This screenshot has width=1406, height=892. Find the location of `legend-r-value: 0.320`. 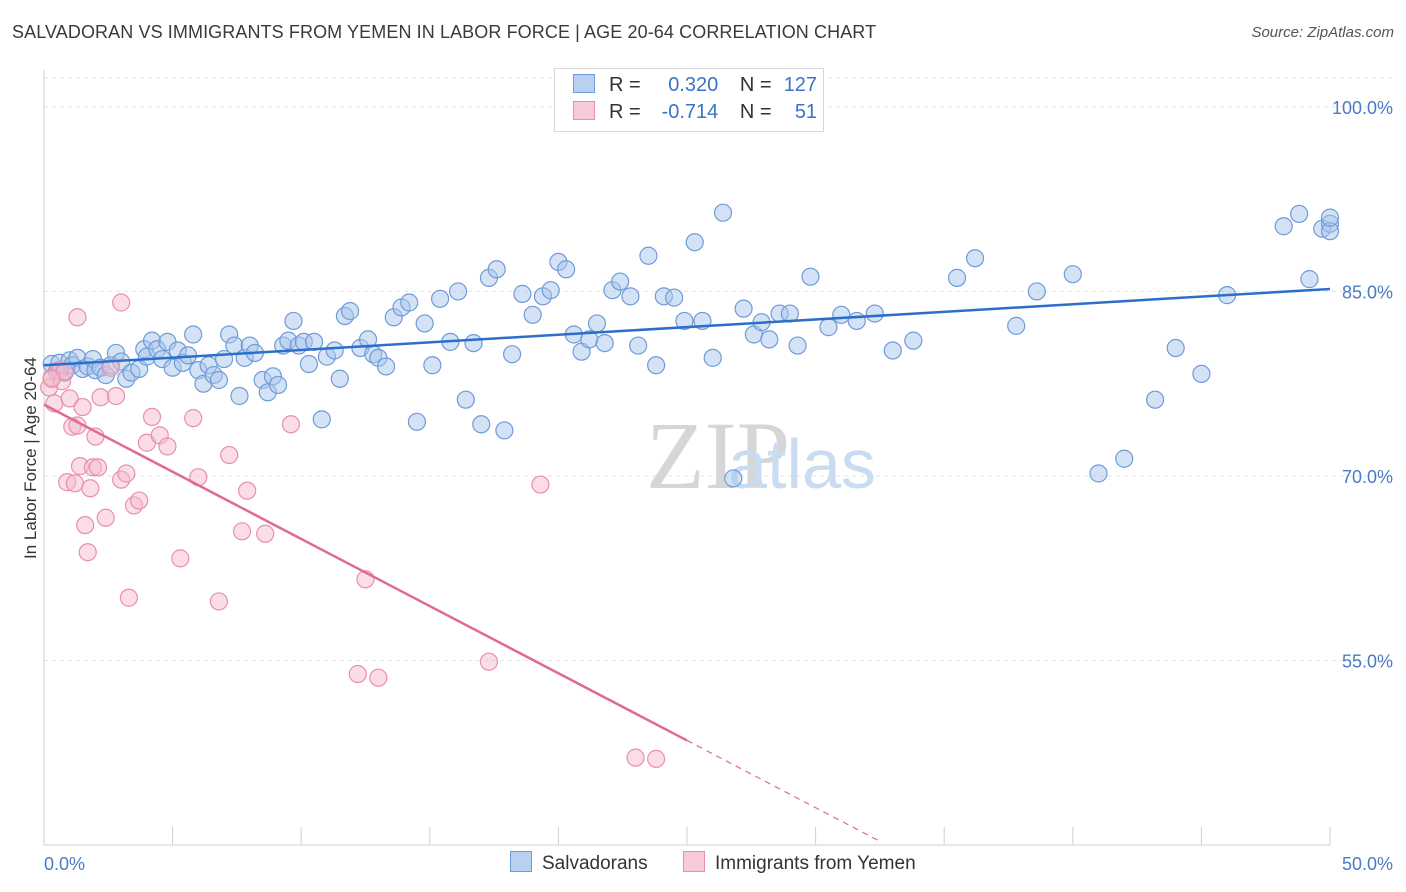

legend-r-value: 0.320 is located at coordinates (693, 85).